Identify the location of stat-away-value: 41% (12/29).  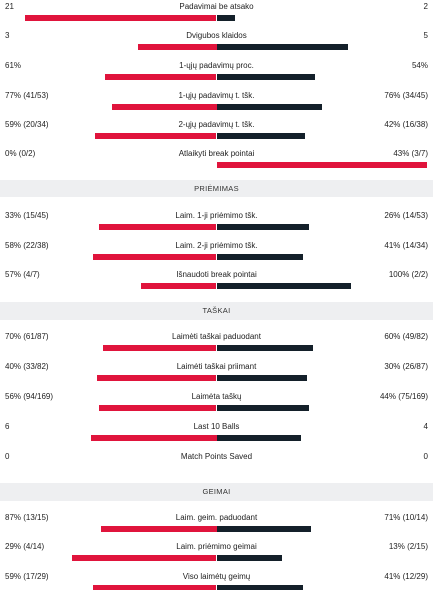
(406, 576).